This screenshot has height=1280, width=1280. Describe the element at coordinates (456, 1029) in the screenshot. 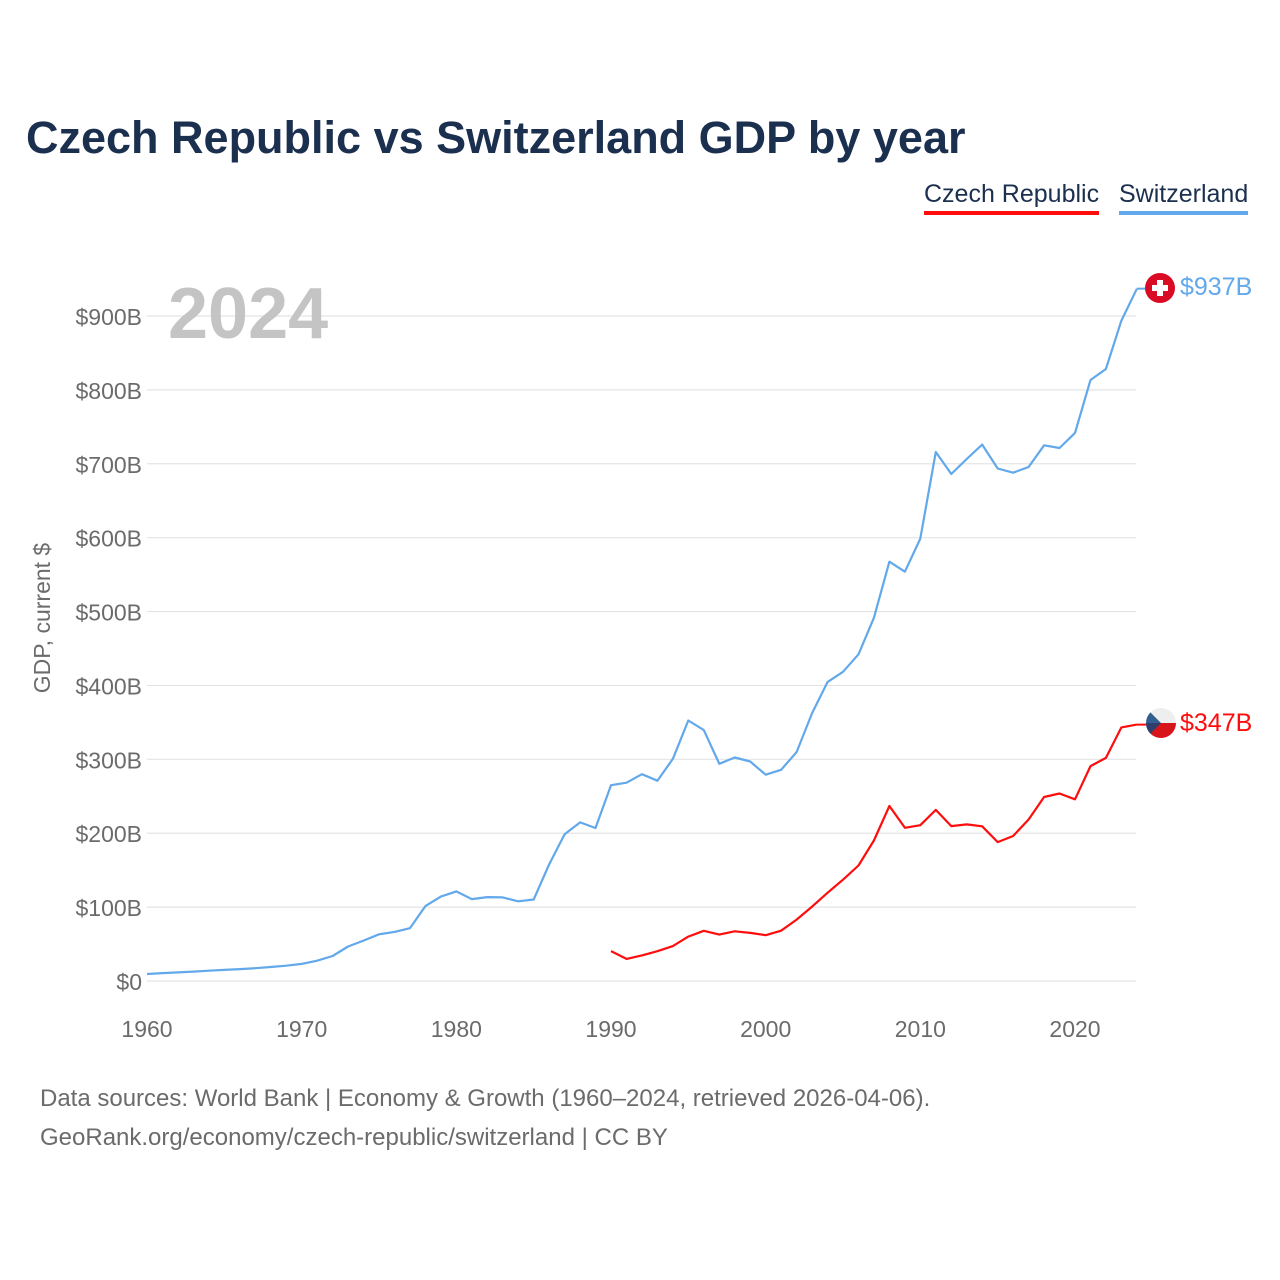

I see `x-tick-label: 1980` at that location.